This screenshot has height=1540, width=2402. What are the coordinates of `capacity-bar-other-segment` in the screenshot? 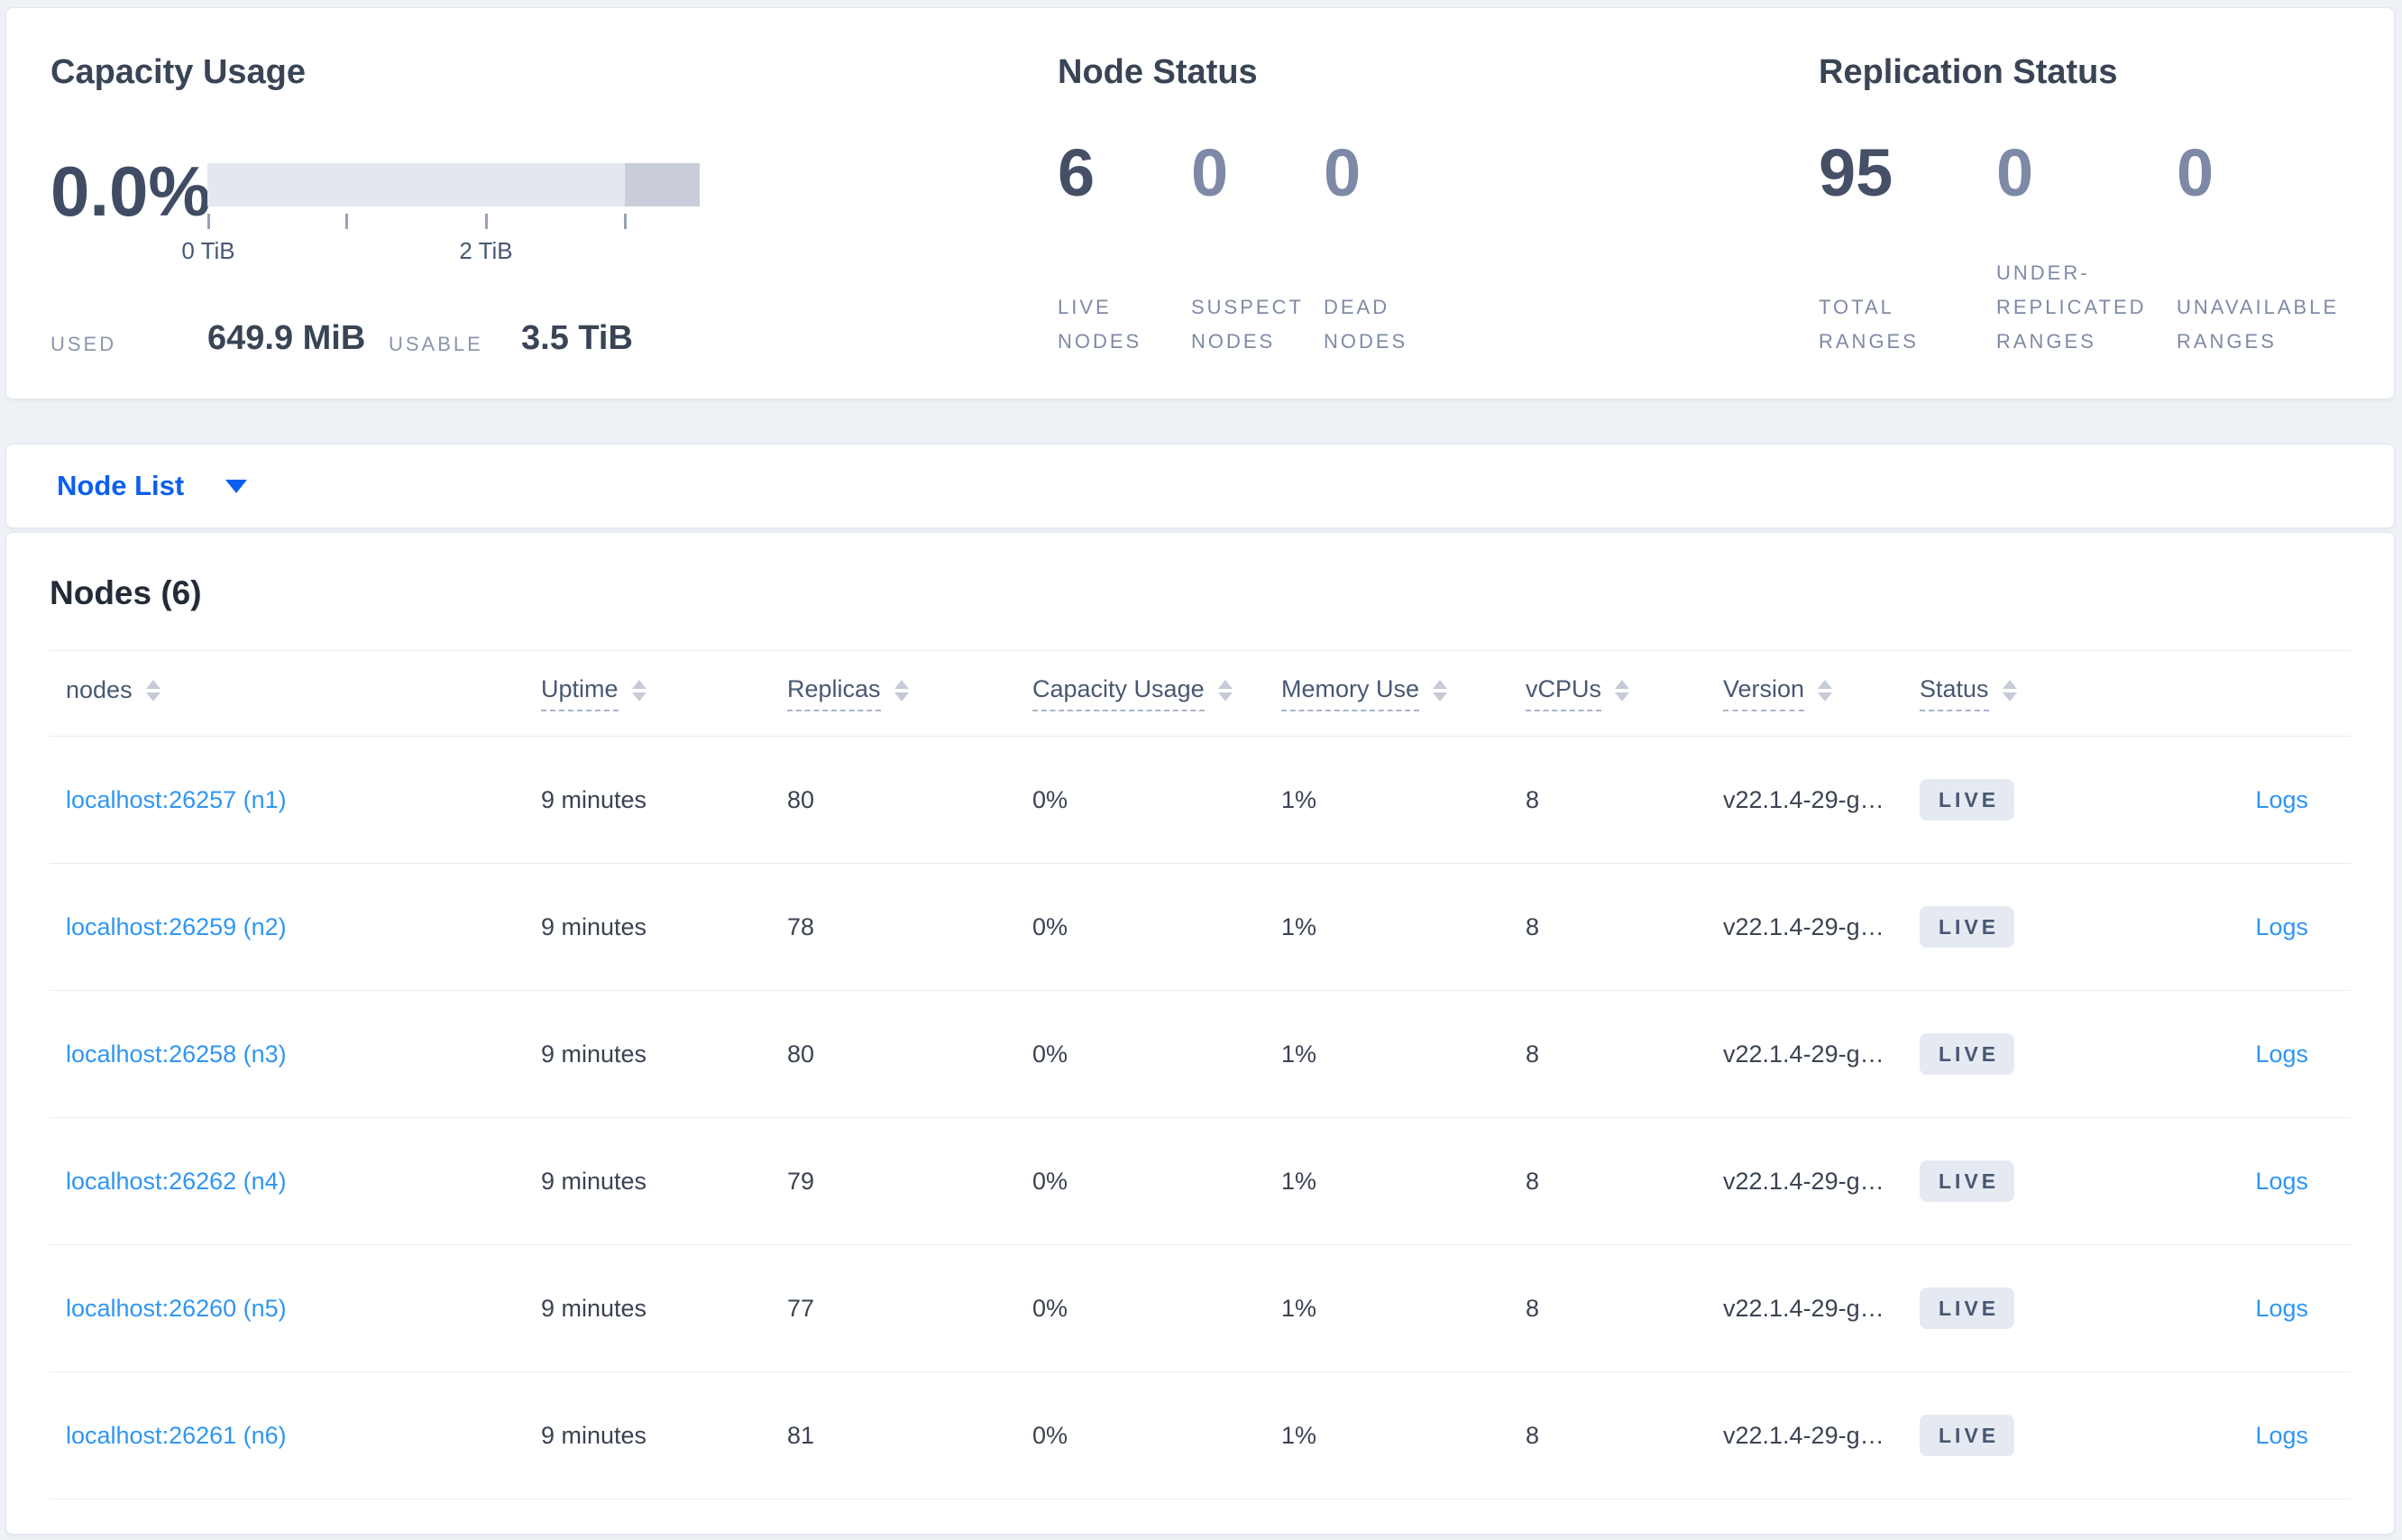 It's located at (662, 184).